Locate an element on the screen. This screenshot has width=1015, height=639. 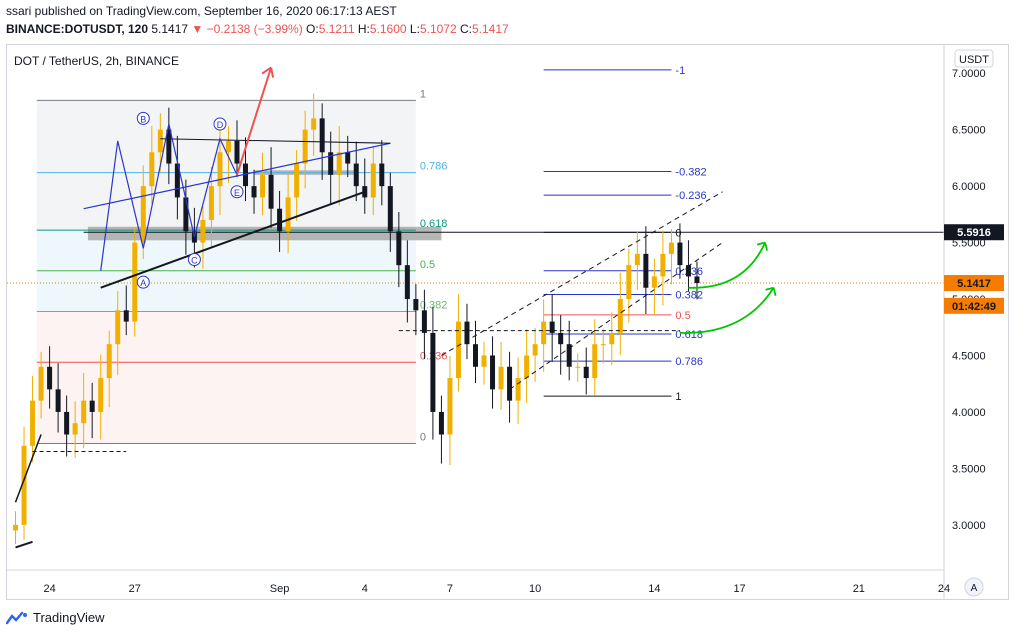
footer-brand: TradingView is located at coordinates (69, 617).